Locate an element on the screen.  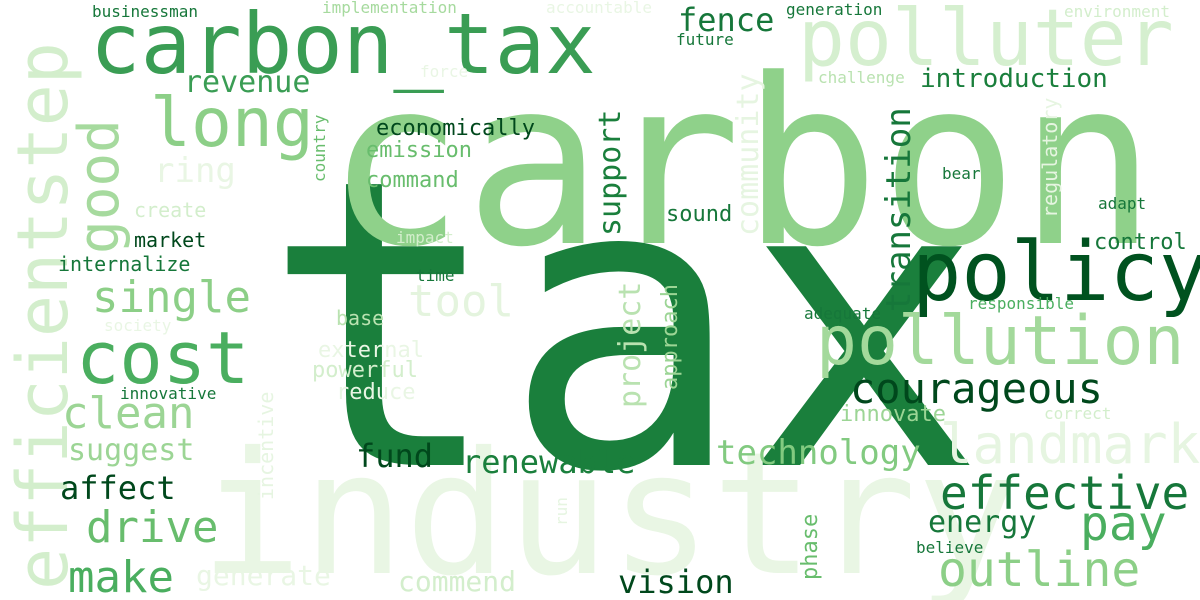
word-regulatory: regulatory is located at coordinates (1050, 157).